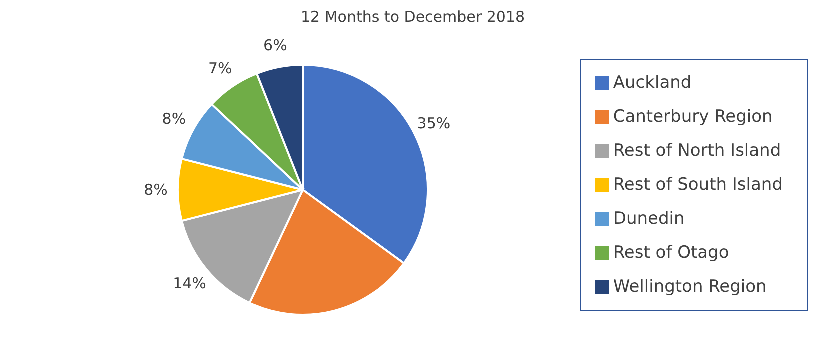 This screenshot has width=826, height=350. I want to click on legend-label: Rest of Otago, so click(671, 253).